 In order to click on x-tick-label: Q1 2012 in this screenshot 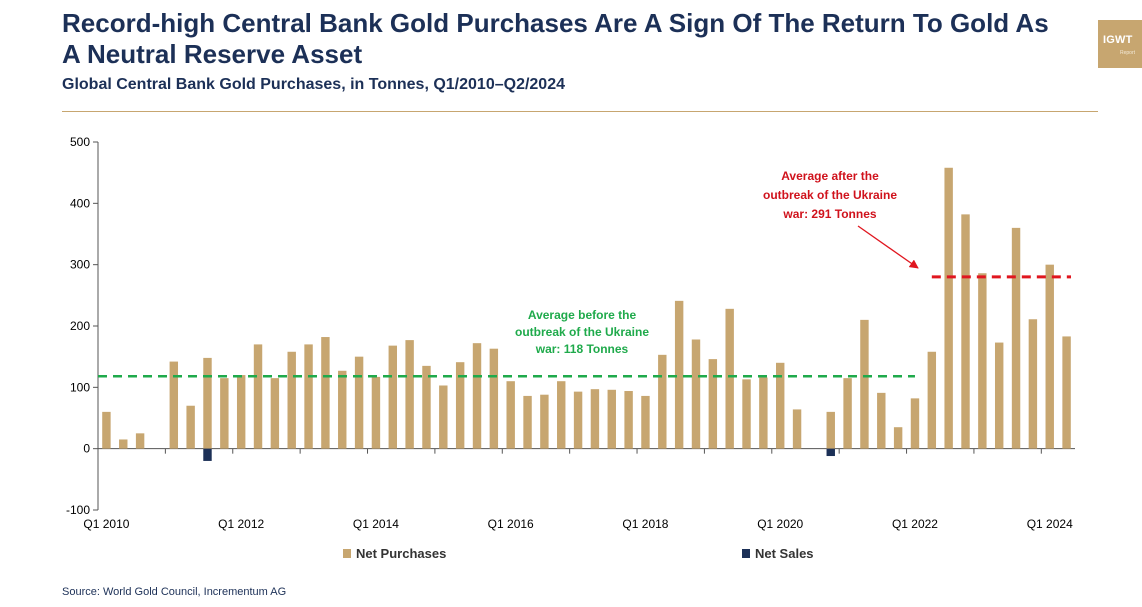, I will do `click(241, 524)`.